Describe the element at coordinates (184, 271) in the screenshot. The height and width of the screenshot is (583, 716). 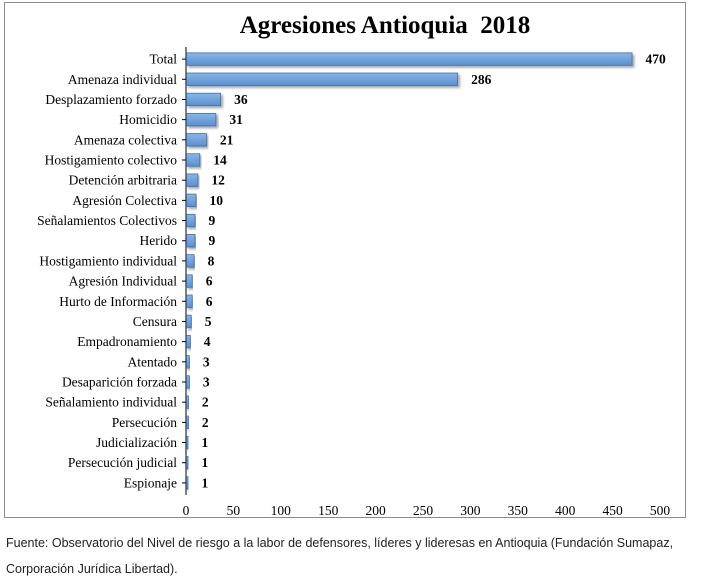
I see `axis-group` at that location.